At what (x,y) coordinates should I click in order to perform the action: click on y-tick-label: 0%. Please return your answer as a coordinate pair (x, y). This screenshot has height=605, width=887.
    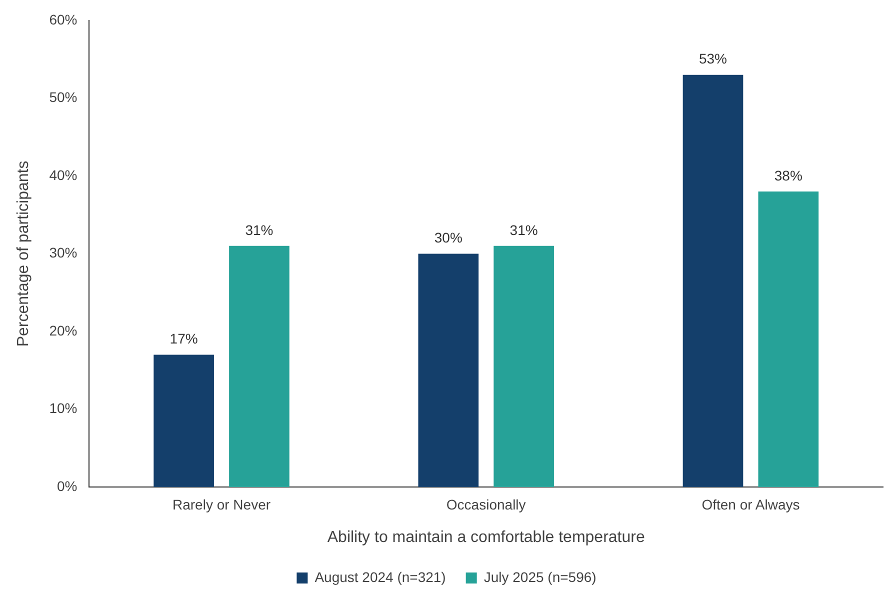
    Looking at the image, I should click on (67, 486).